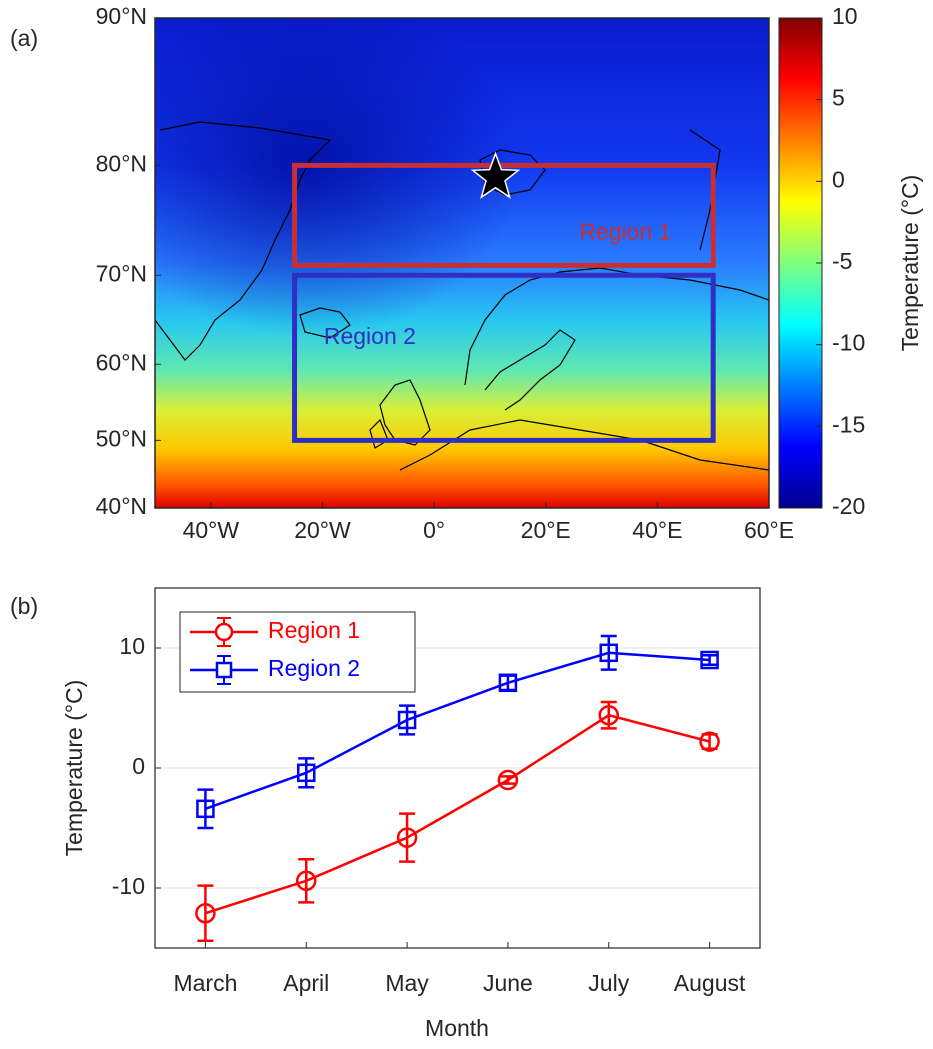 Image resolution: width=933 pixels, height=1049 pixels. I want to click on y-tick-label: 90°N, so click(121, 16).